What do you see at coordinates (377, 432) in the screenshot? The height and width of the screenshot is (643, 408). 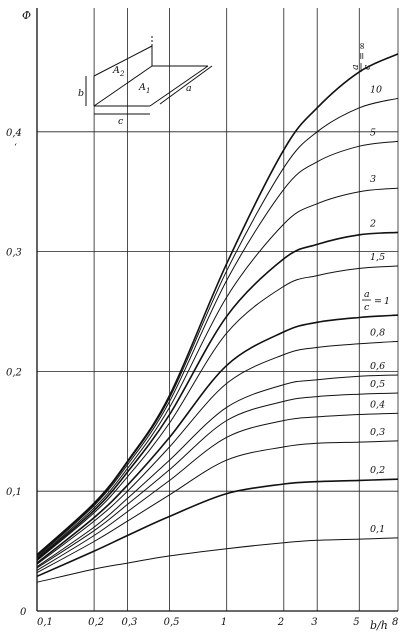 I see `series-label: 0,3` at bounding box center [377, 432].